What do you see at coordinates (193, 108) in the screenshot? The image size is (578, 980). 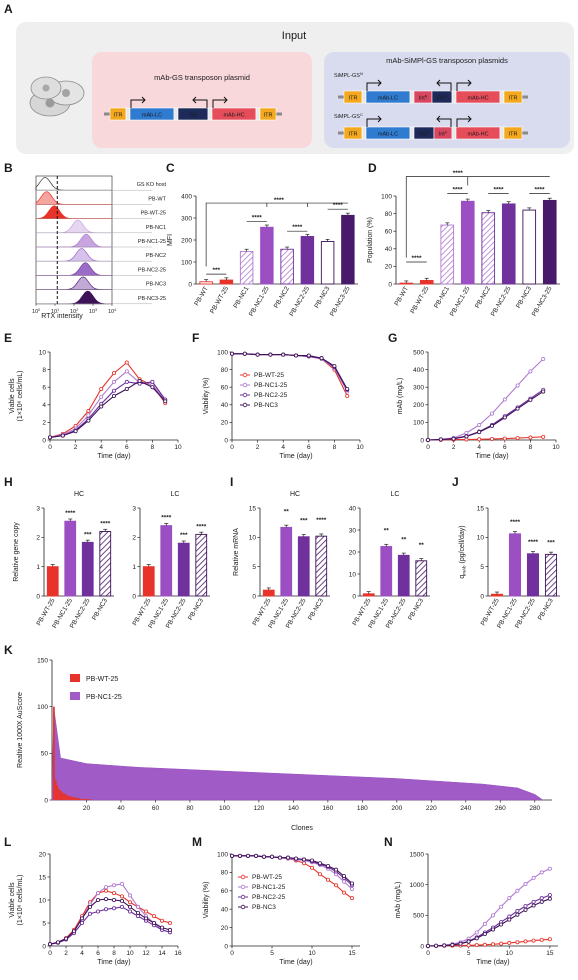 I see `mab-gs-plasmid: ITR mAb-LC GS mAb-HC ITR` at bounding box center [193, 108].